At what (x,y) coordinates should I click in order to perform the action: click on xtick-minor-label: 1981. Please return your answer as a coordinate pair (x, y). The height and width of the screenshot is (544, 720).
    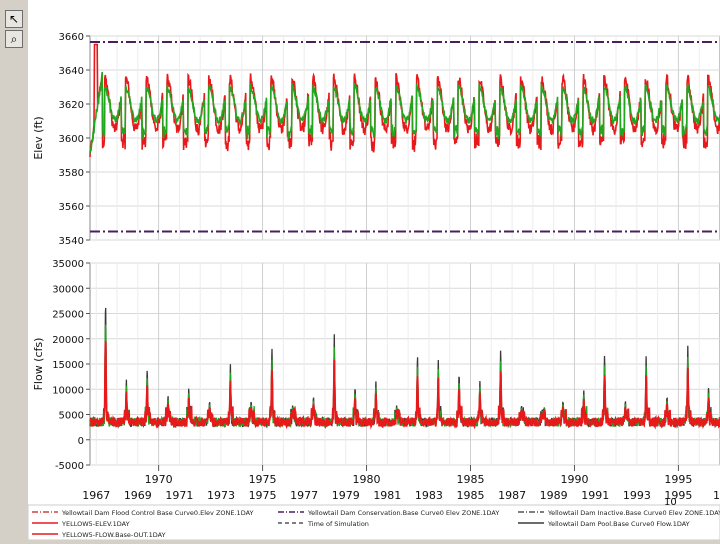
    Looking at the image, I should click on (387, 495).